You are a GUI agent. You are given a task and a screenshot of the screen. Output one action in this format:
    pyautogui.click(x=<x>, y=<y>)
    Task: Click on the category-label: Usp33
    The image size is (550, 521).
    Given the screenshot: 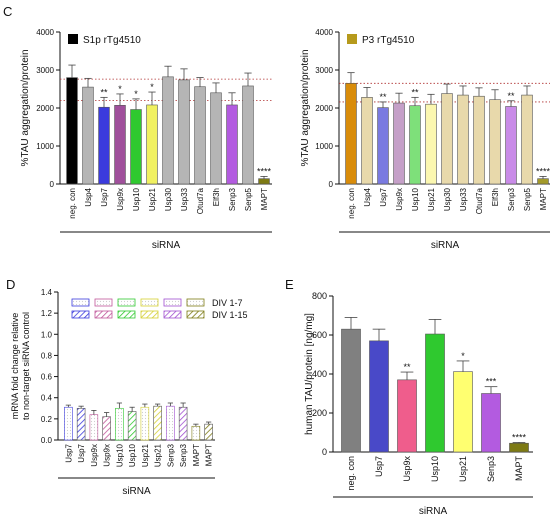 What is the action you would take?
    pyautogui.click(x=184, y=199)
    